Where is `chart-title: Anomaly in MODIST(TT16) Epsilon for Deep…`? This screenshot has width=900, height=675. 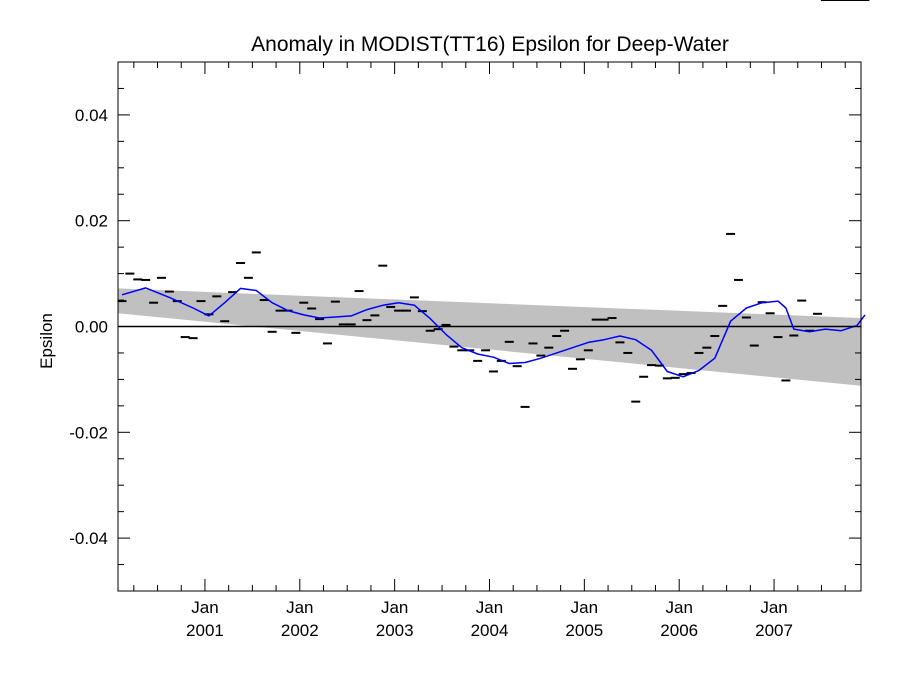
chart-title: Anomaly in MODIST(TT16) Epsilon for Deep… is located at coordinates (490, 44).